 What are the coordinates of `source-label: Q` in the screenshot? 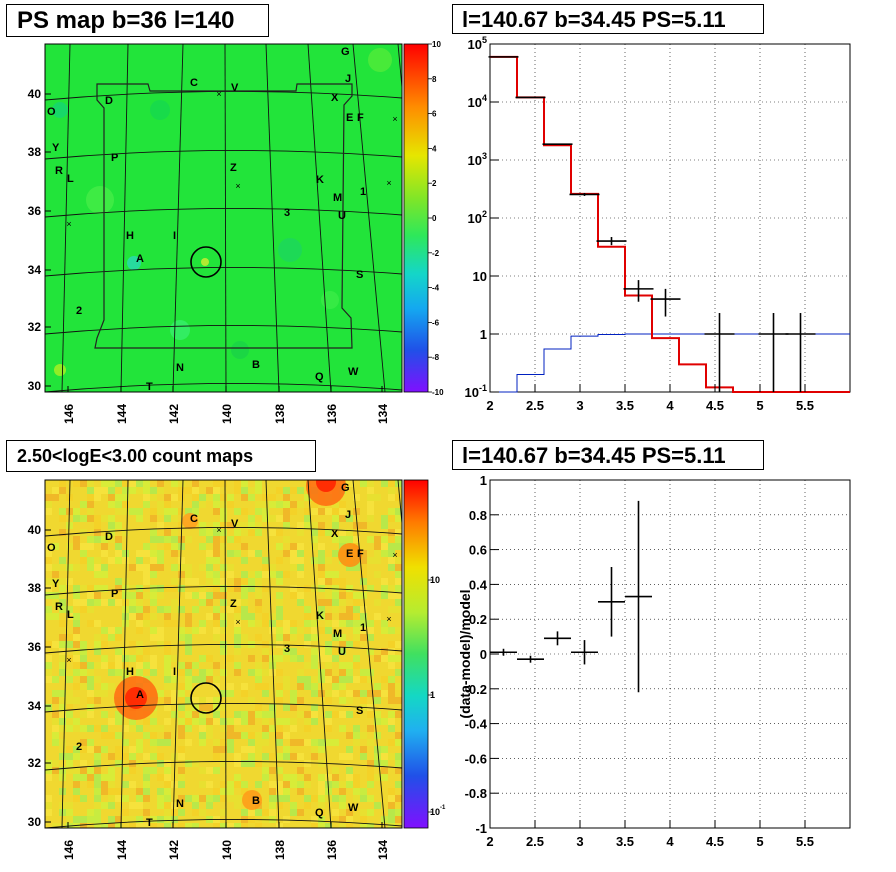 It's located at (319, 377).